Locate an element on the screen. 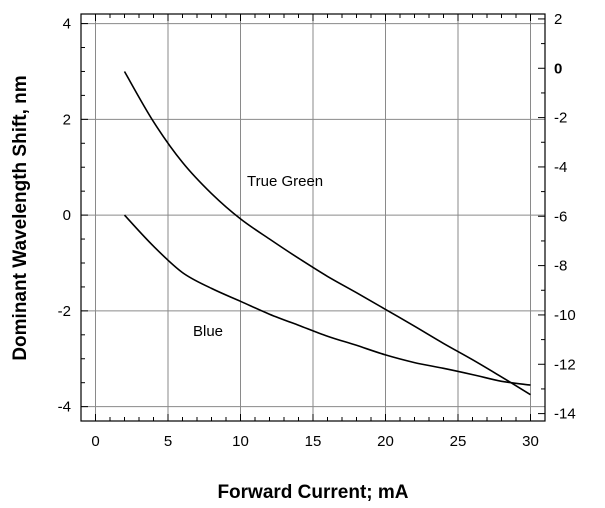 The width and height of the screenshot is (605, 508). x-tick-label: 20 is located at coordinates (385, 441).